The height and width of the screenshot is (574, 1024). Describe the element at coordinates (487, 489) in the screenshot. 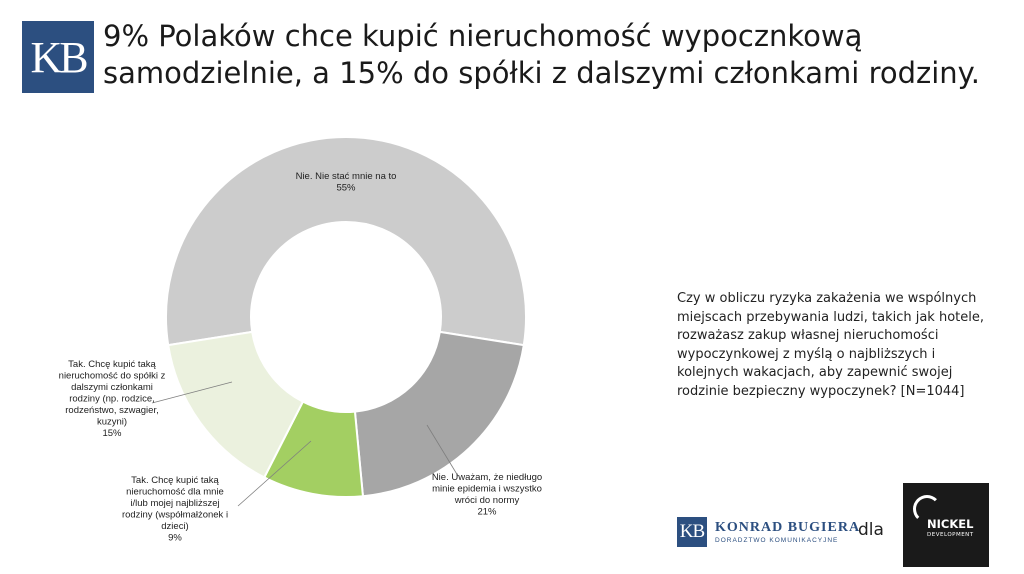

I see `slice-label-nie-epidemia: minie epidemia i wszystko` at that location.